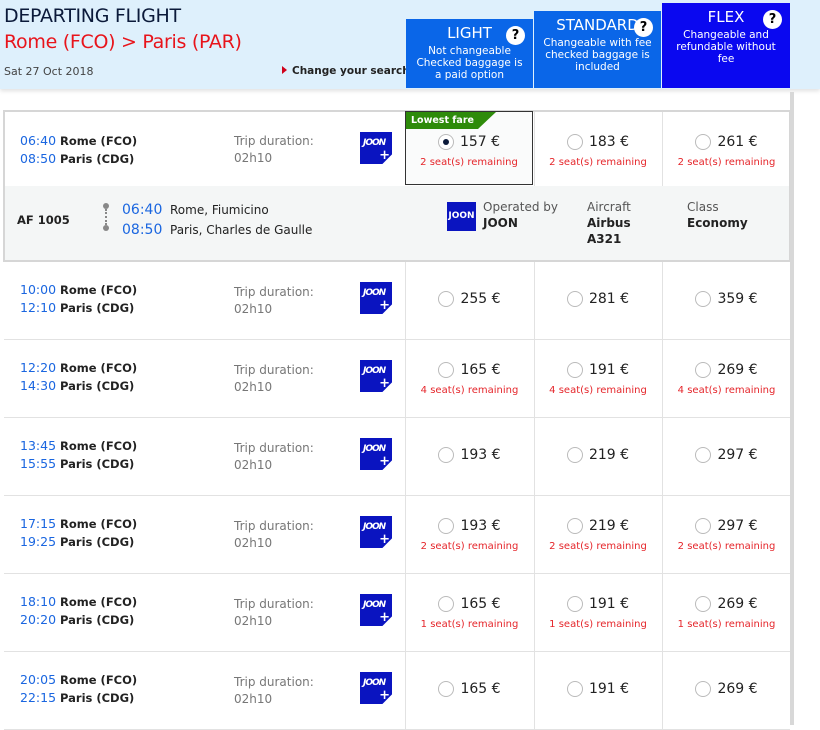  Describe the element at coordinates (597, 25) in the screenshot. I see `fare-name: STANDARD` at that location.